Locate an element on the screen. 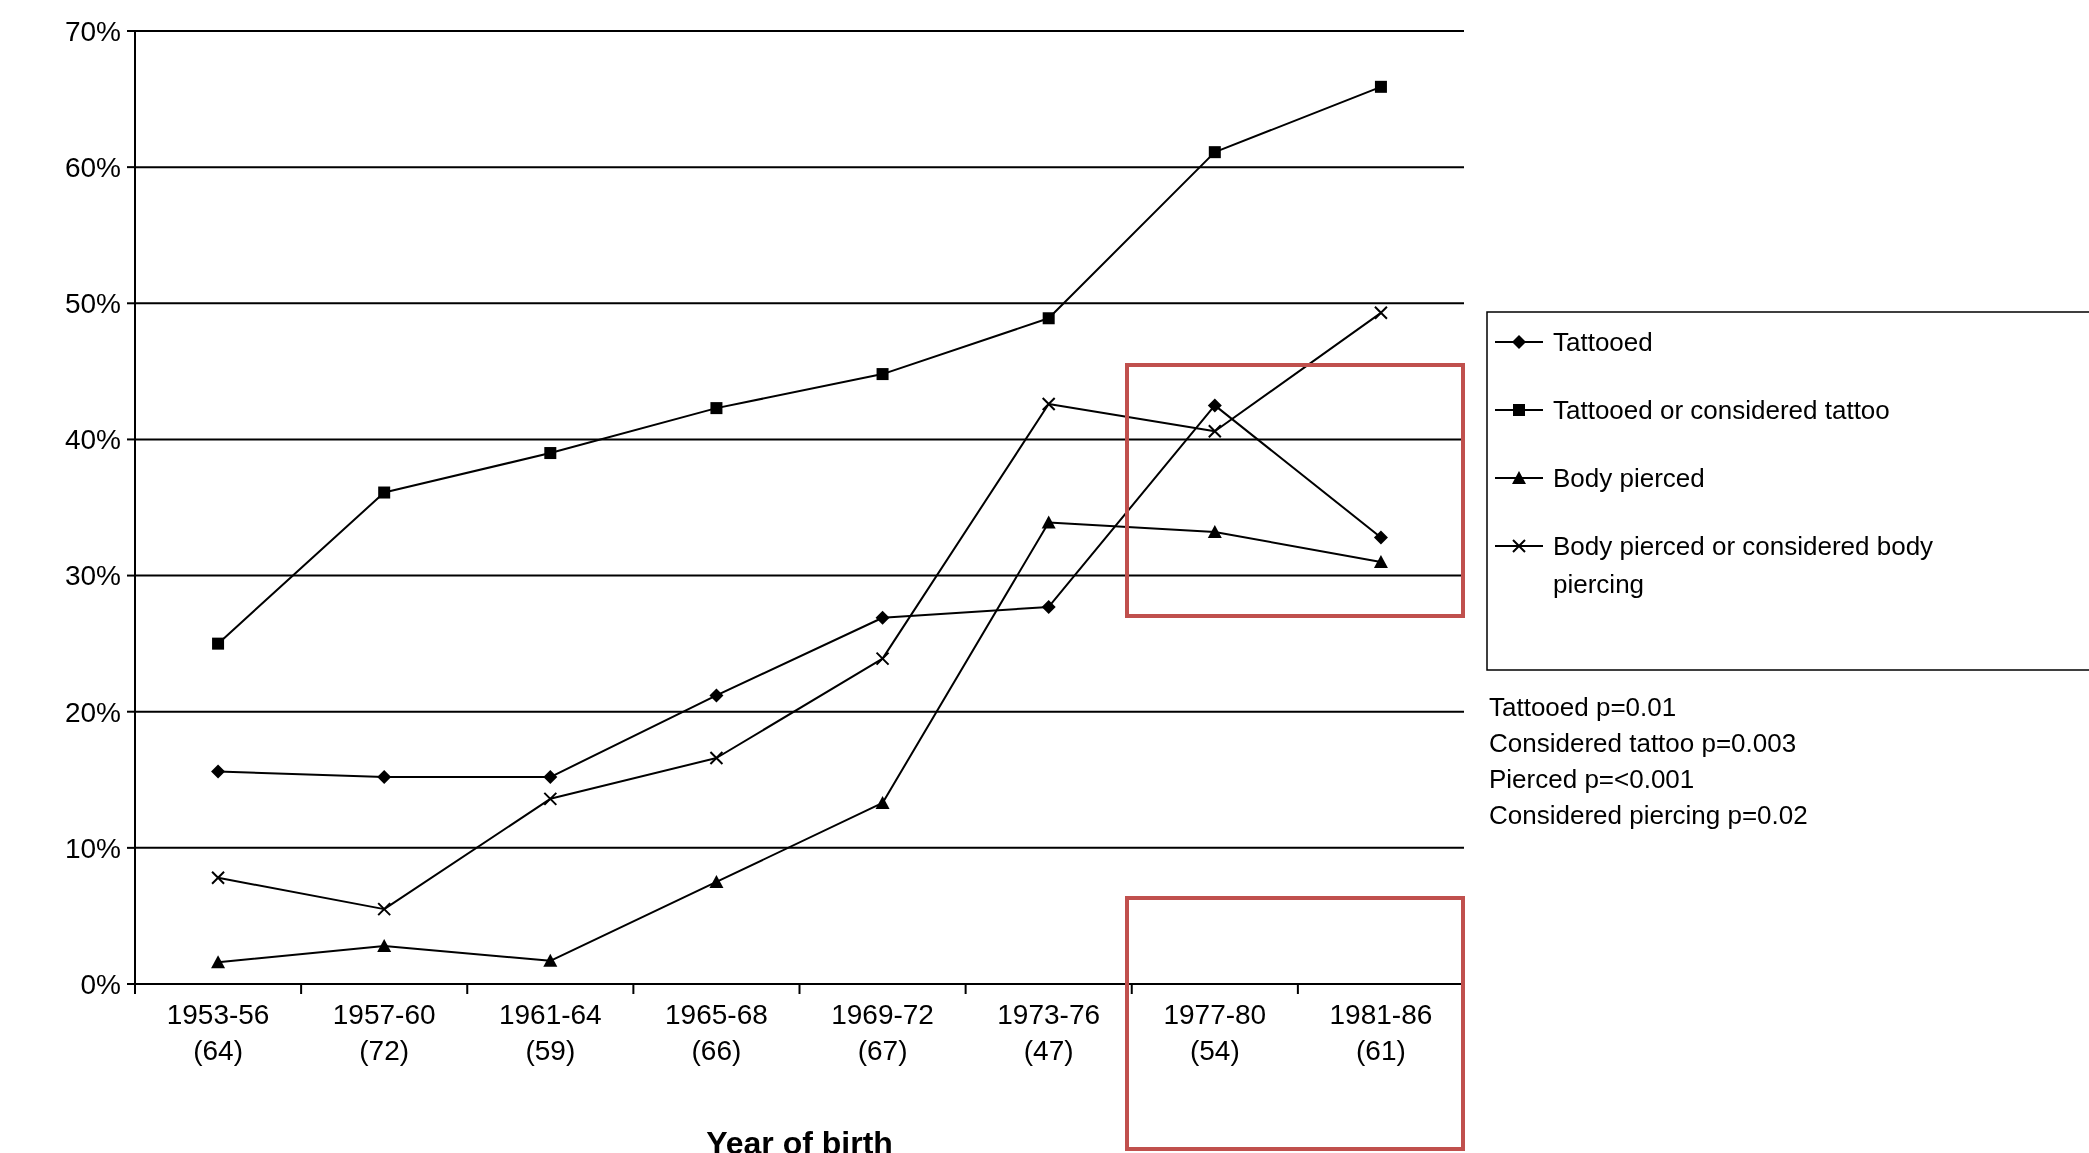 Image resolution: width=2089 pixels, height=1153 pixels. x-tick-label: 1973-76 (47) is located at coordinates (1049, 1032).